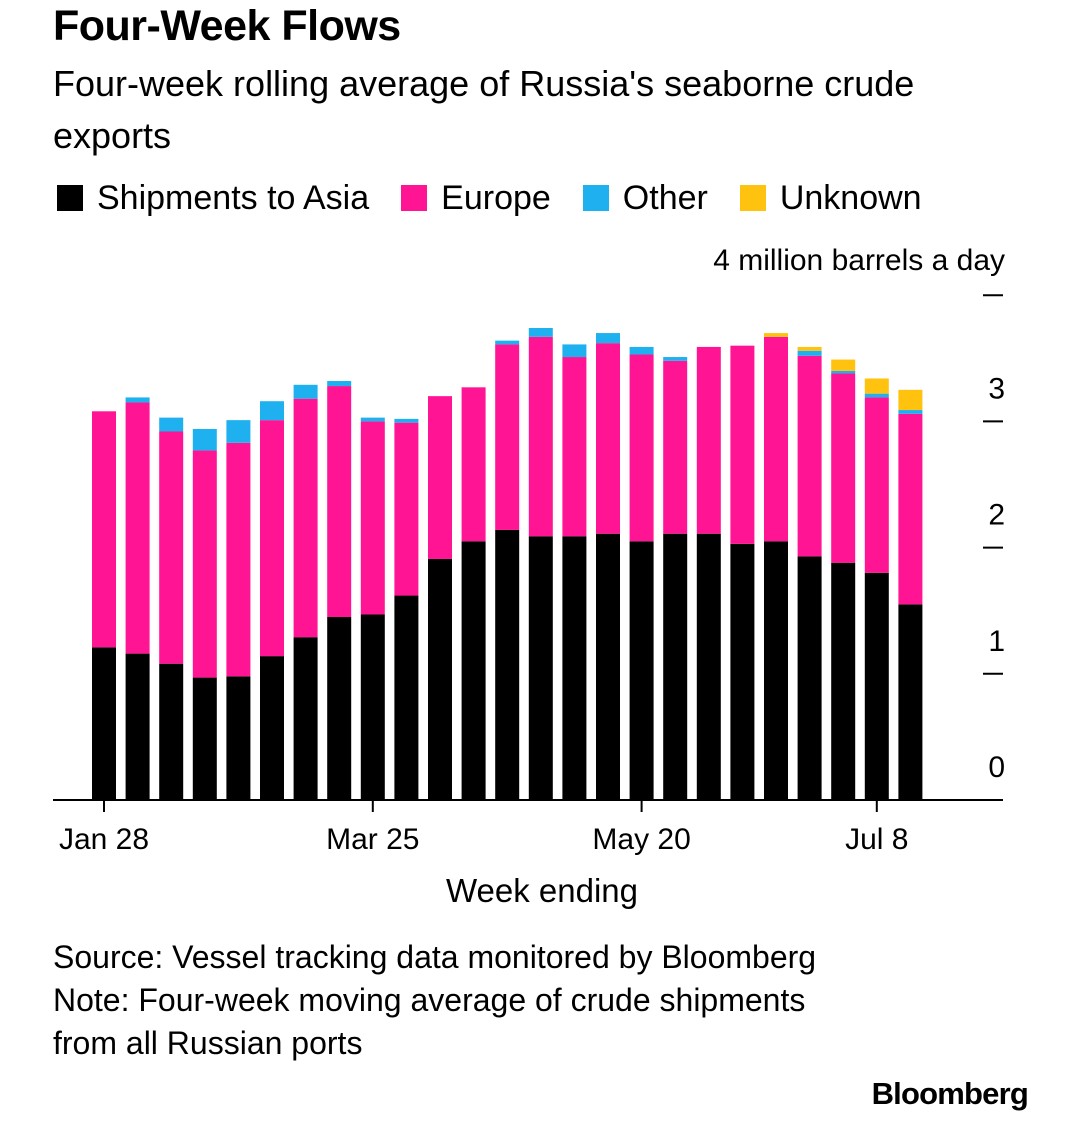  What do you see at coordinates (996, 388) in the screenshot?
I see `y-tick-label-3: 3` at bounding box center [996, 388].